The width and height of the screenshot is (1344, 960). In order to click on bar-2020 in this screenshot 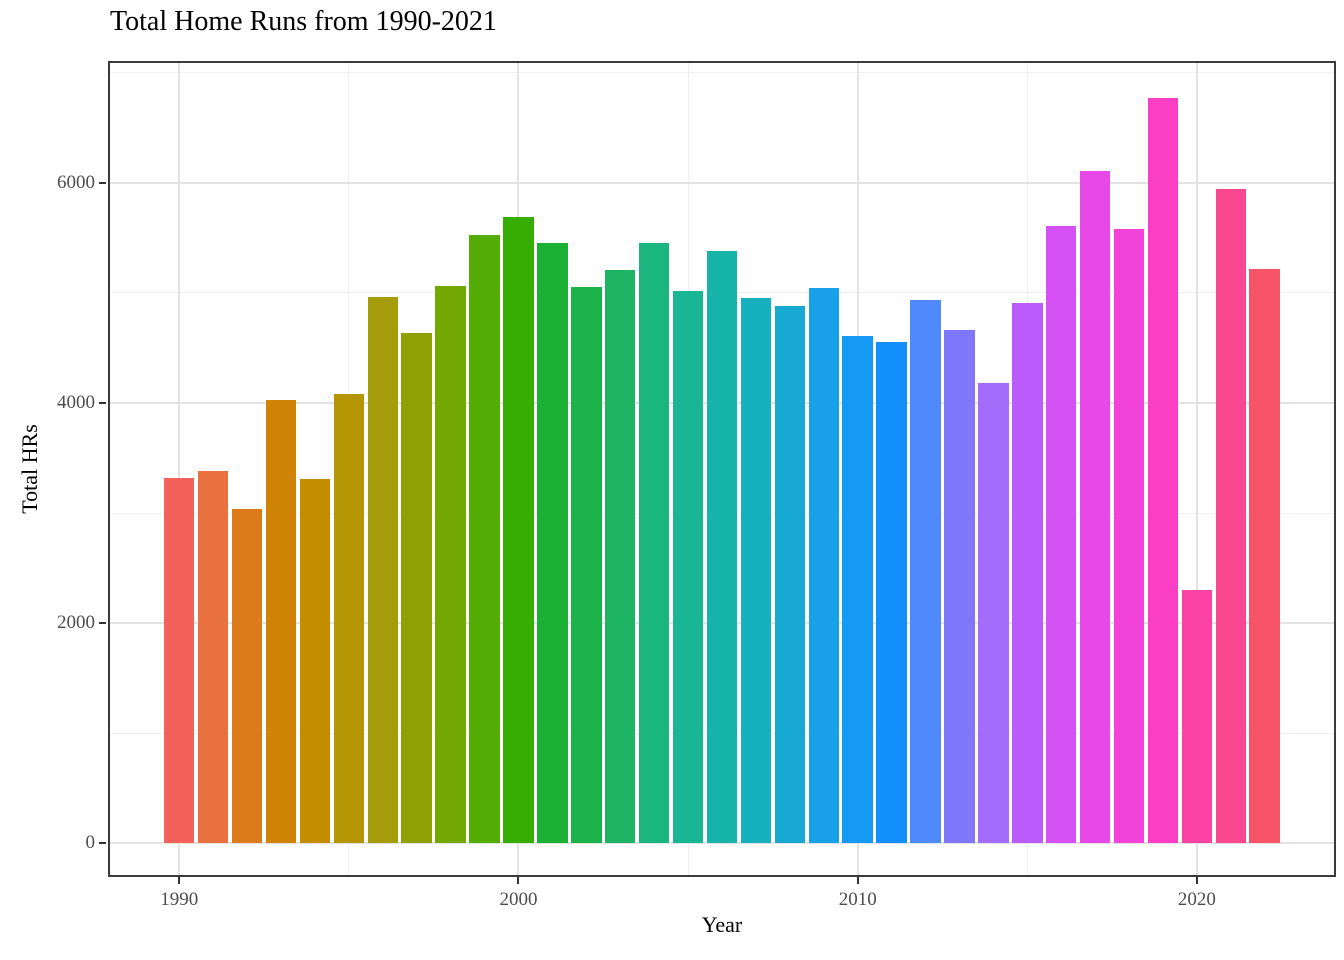, I will do `click(1197, 716)`.